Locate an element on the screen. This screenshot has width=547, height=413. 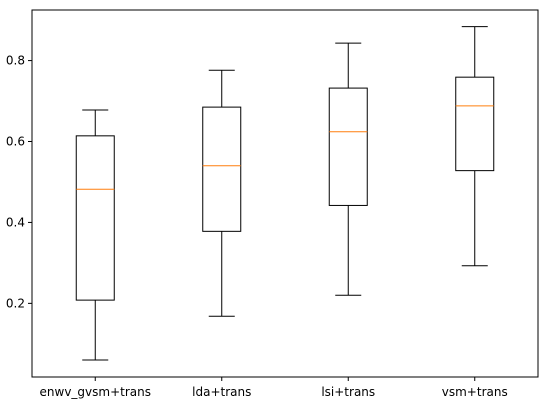
y-axis: 0.2 0.4 0.6 0.8 is located at coordinates (19, 182).